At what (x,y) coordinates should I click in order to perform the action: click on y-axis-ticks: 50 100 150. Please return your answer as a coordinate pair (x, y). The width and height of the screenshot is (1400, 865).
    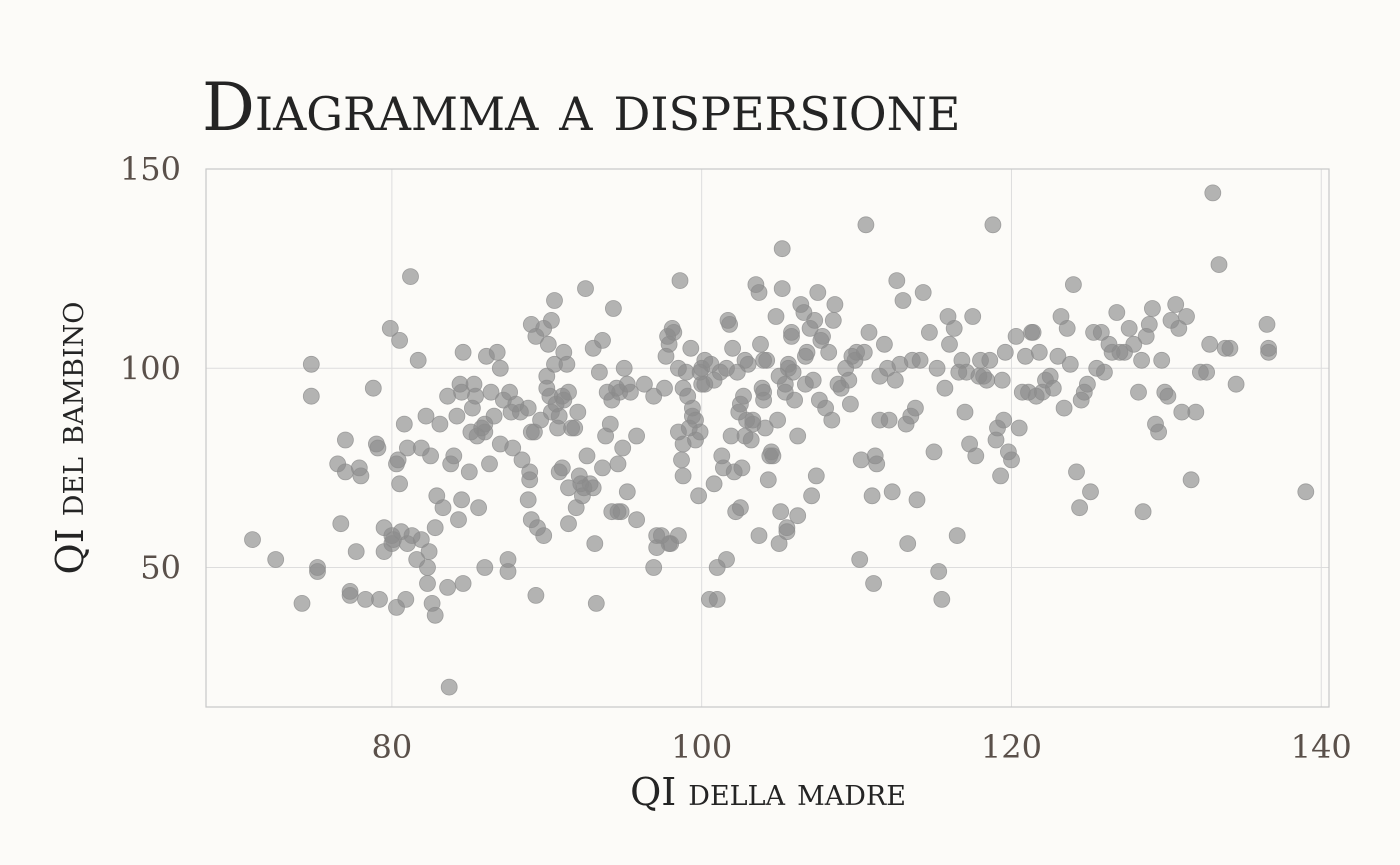
    Looking at the image, I should click on (150, 368).